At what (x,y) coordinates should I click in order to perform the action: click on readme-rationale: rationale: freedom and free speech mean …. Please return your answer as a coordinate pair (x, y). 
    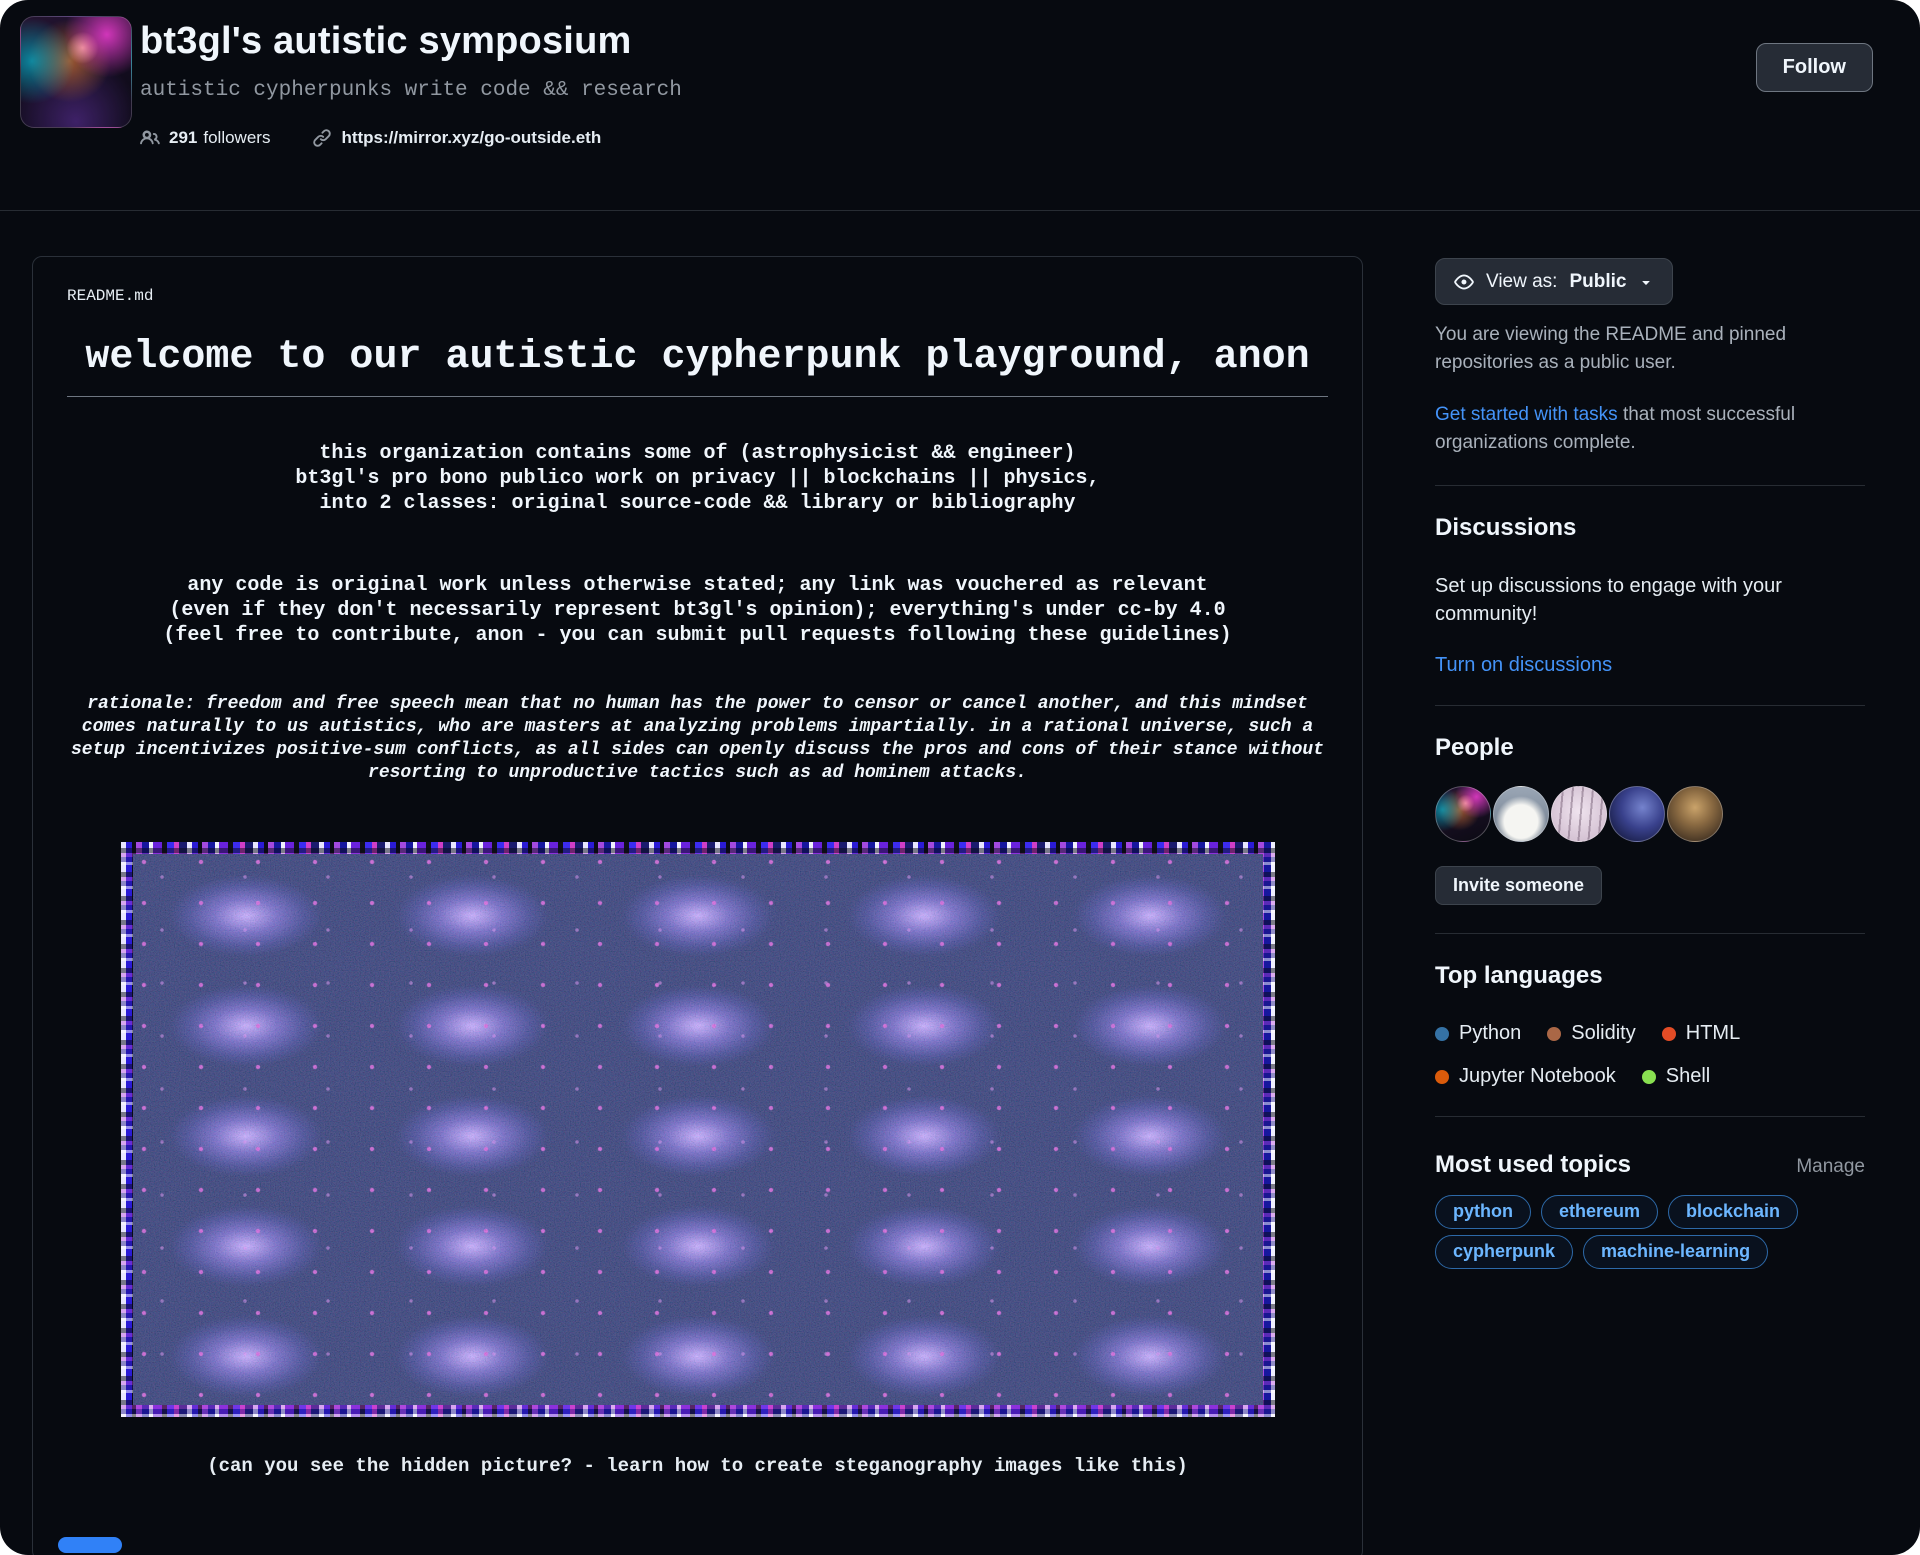
    Looking at the image, I should click on (697, 739).